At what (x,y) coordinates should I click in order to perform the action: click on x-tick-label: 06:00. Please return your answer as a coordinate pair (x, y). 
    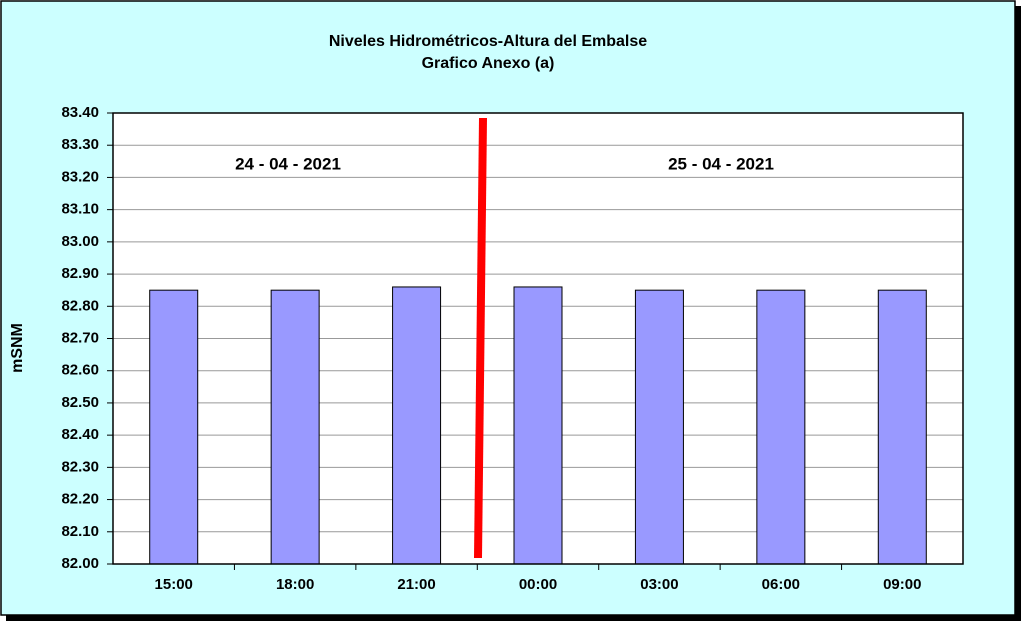
    Looking at the image, I should click on (781, 584).